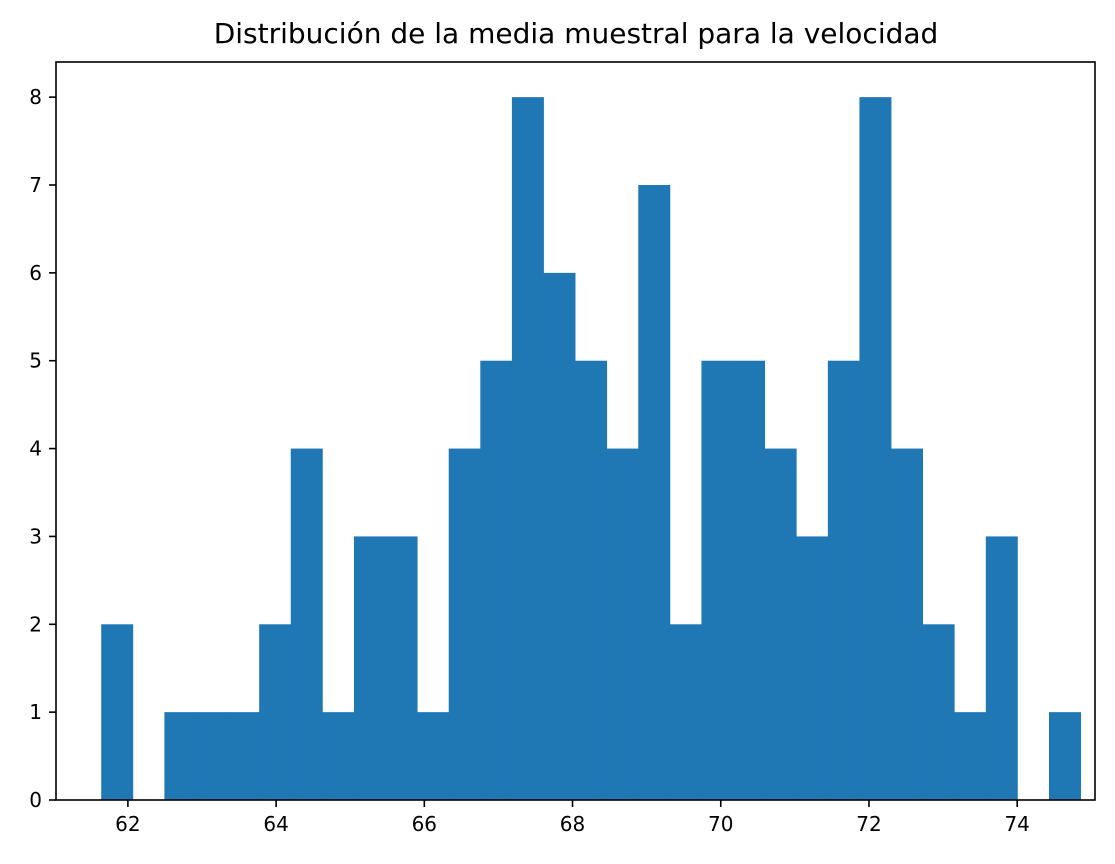 The image size is (1115, 864). What do you see at coordinates (35, 273) in the screenshot?
I see `y-tick-label: 6` at bounding box center [35, 273].